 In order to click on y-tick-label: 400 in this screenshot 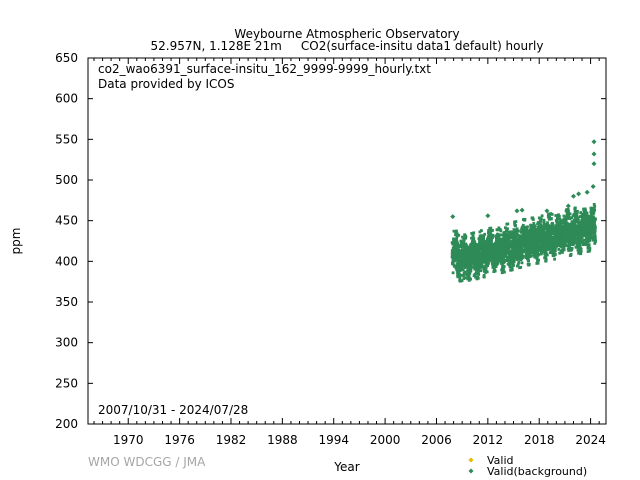, I will do `click(66, 261)`.